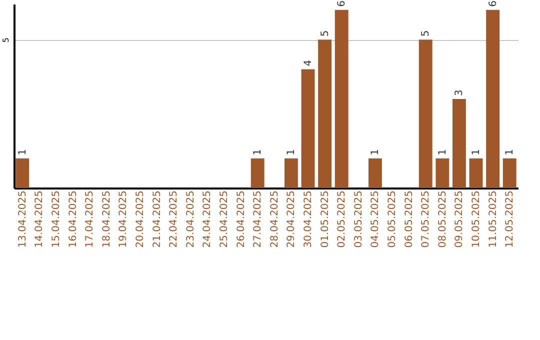  What do you see at coordinates (460, 219) in the screenshot?
I see `x-tick-label: 09.05.2025` at bounding box center [460, 219].